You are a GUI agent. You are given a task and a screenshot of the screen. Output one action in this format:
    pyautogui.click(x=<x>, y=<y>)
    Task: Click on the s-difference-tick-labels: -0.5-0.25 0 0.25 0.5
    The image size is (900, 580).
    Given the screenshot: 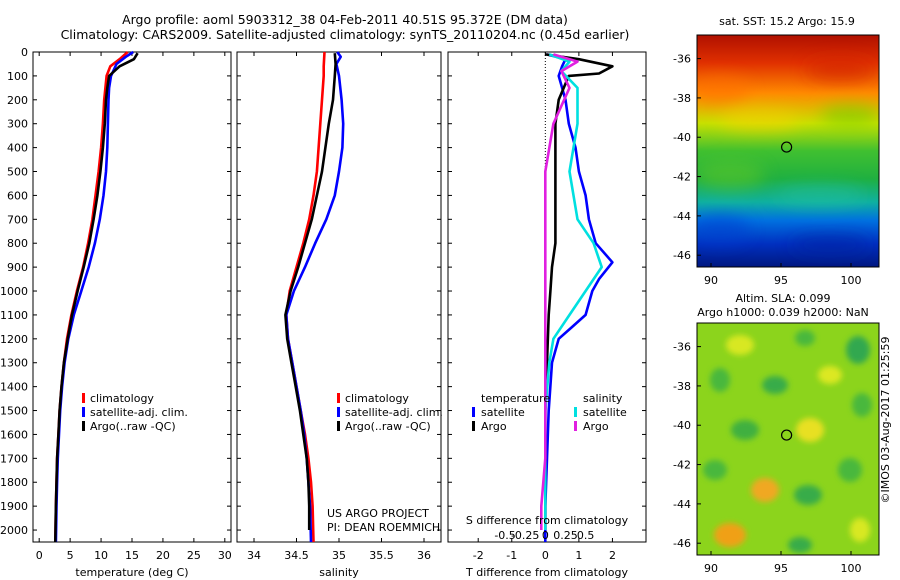 What is the action you would take?
    pyautogui.click(x=544, y=535)
    